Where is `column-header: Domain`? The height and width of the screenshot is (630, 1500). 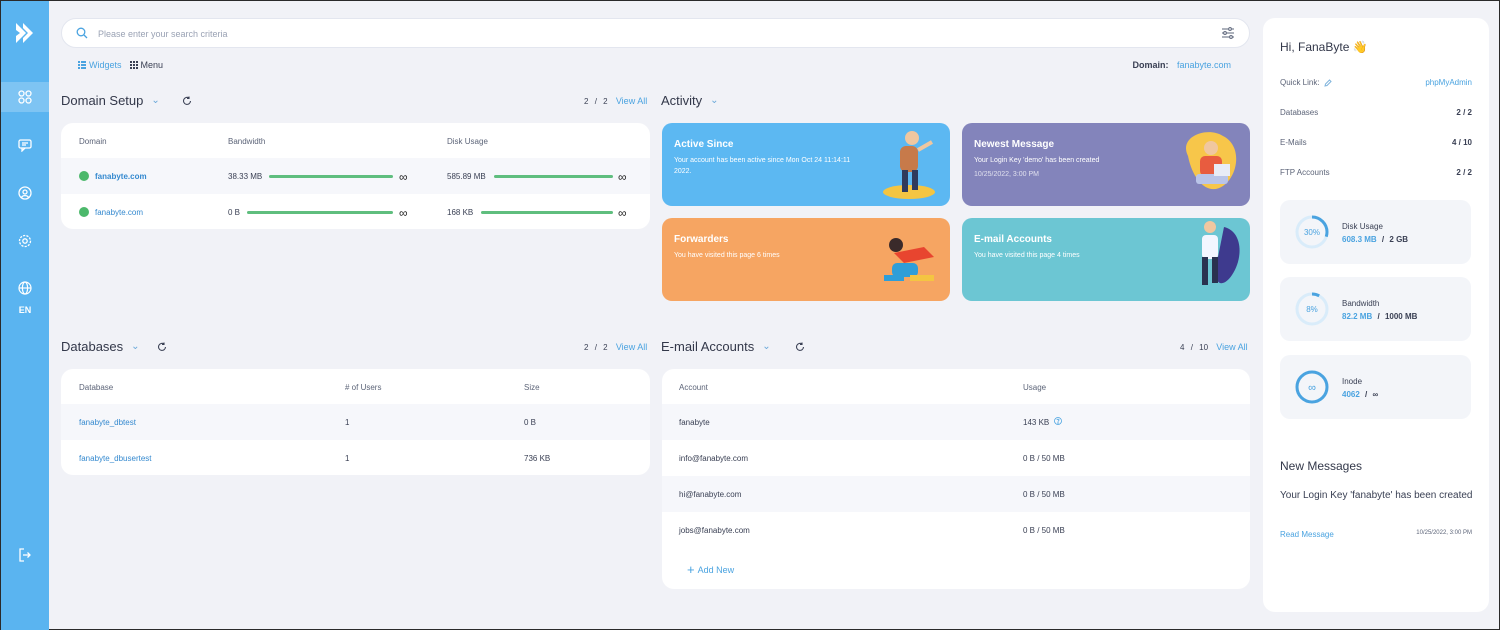 column-header: Domain is located at coordinates (93, 141).